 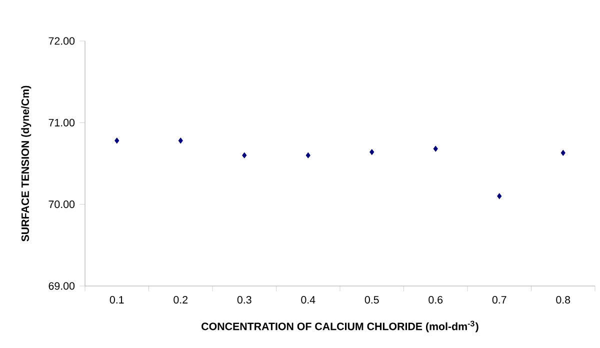 I want to click on x-tick-label: 0.1, so click(x=117, y=300).